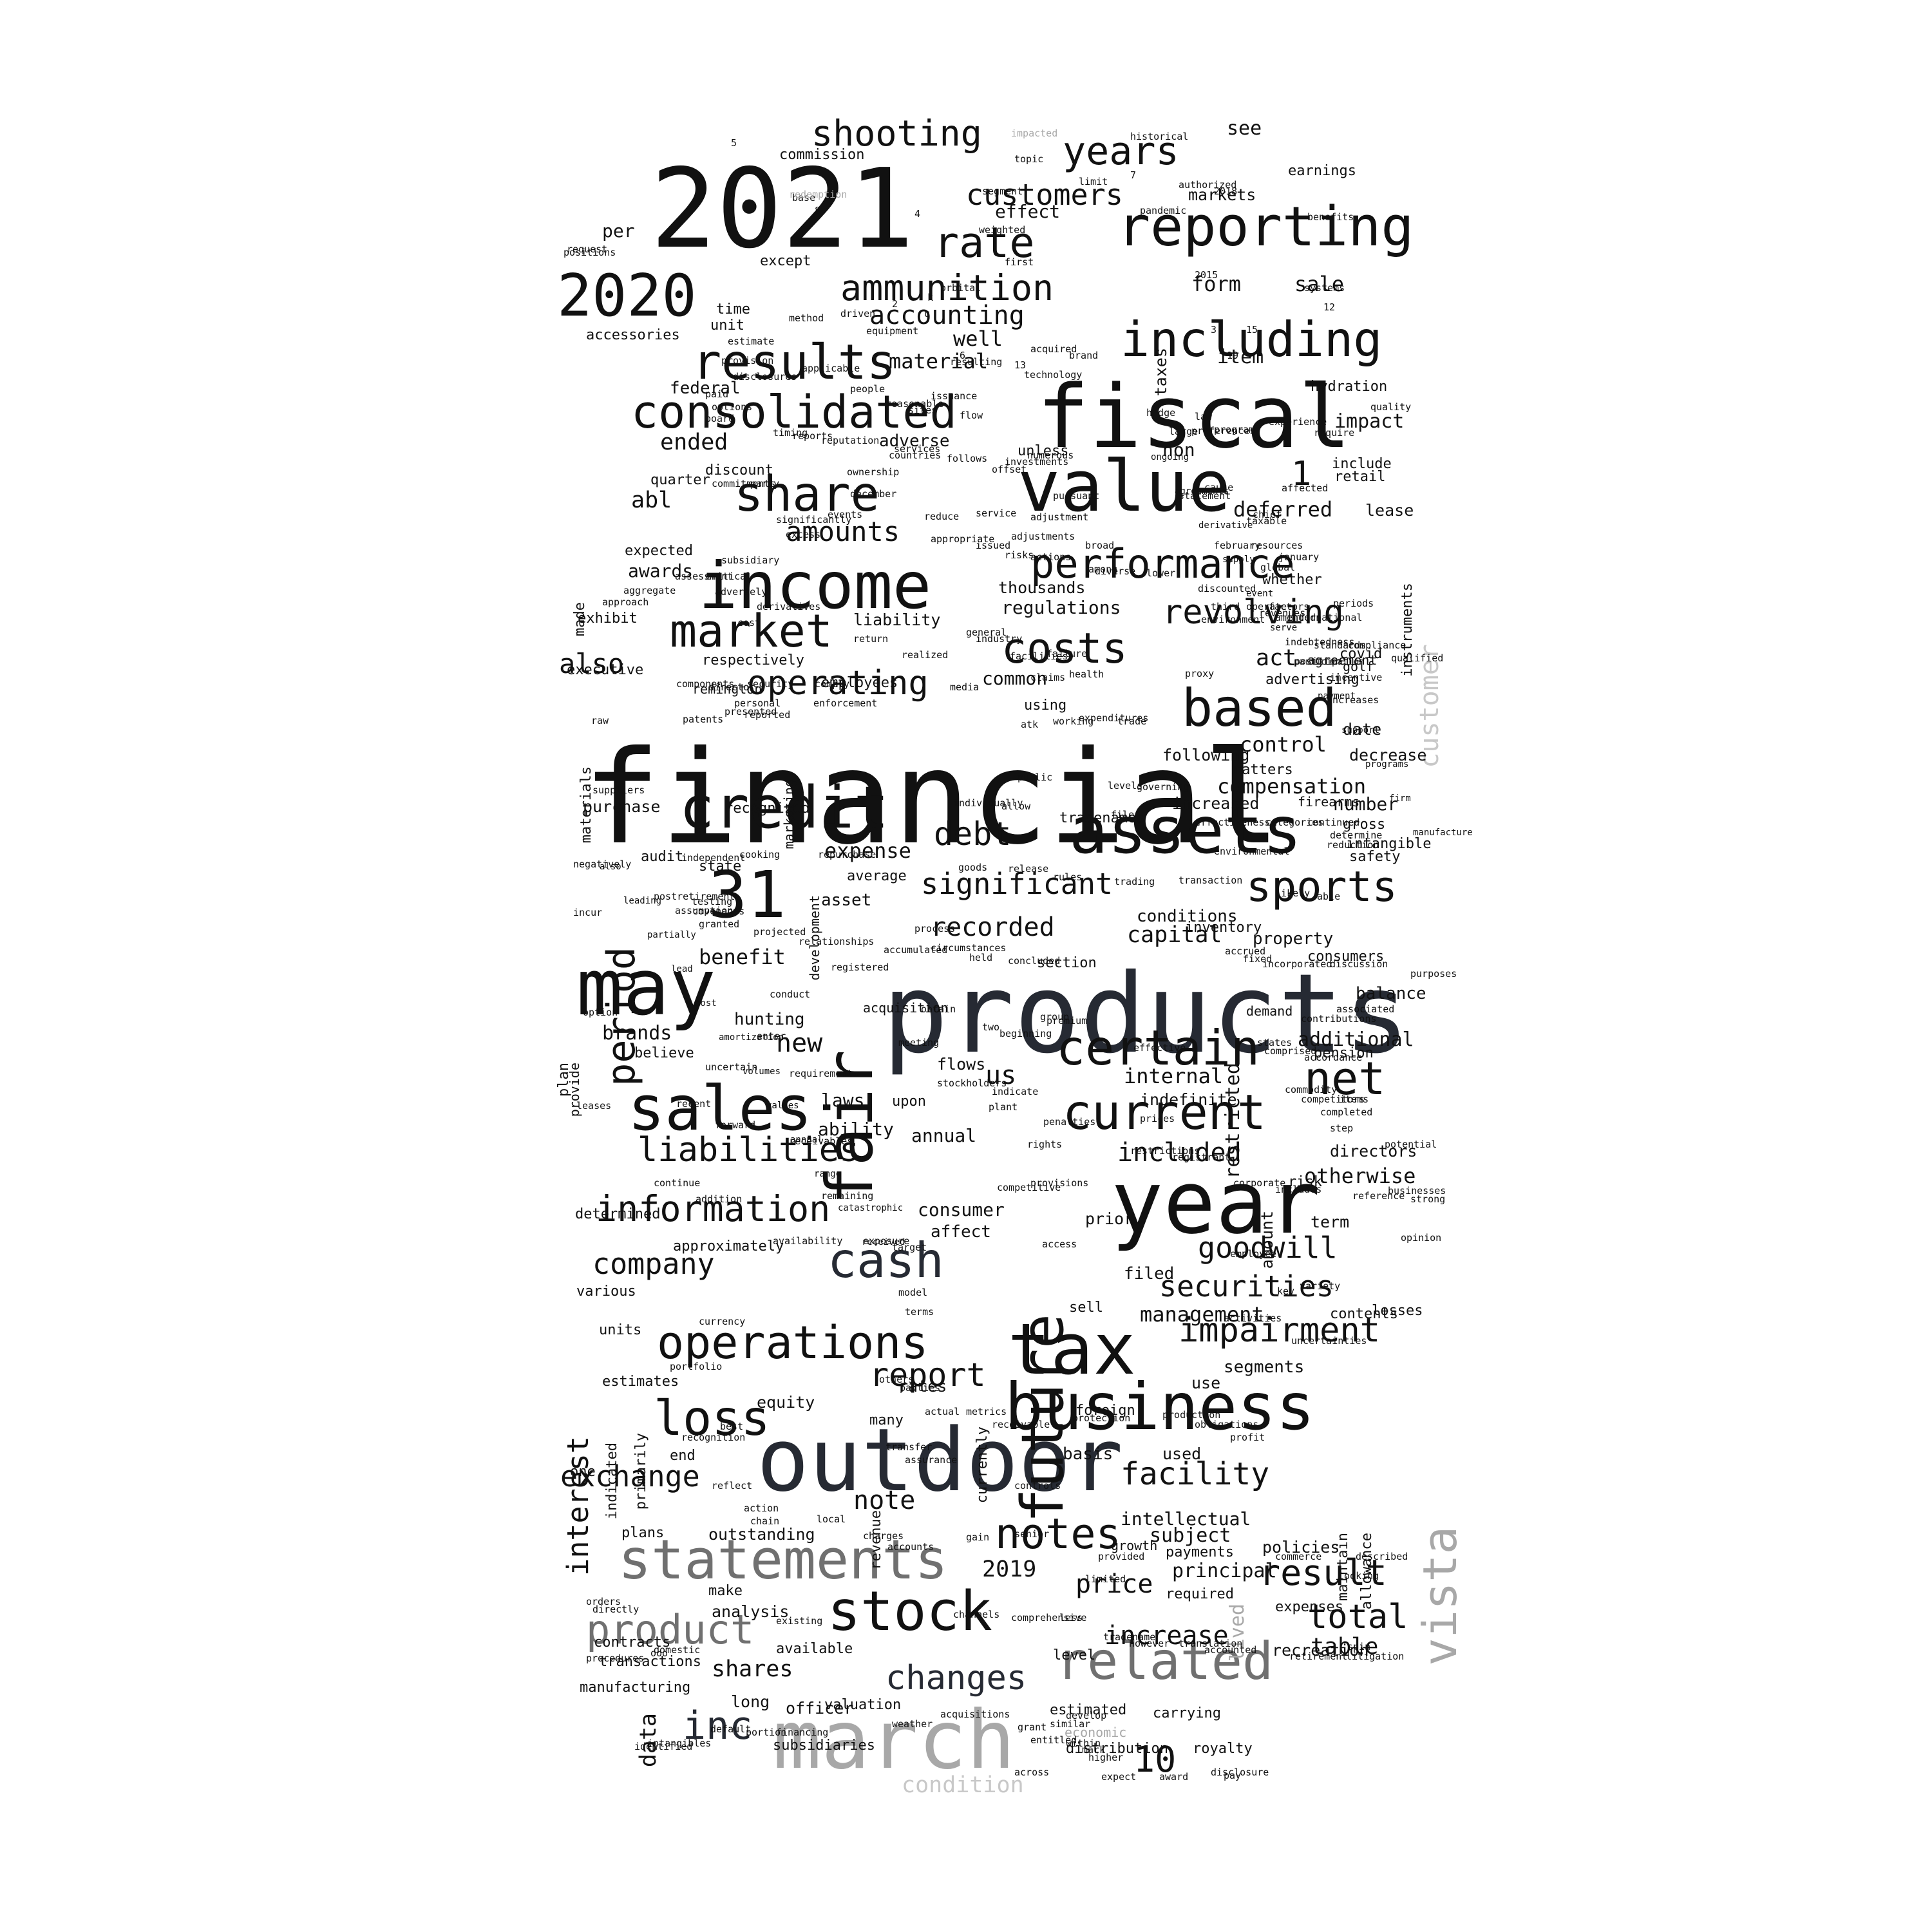  Describe the element at coordinates (961, 288) in the screenshot. I see `cloud-word: orbital` at that location.